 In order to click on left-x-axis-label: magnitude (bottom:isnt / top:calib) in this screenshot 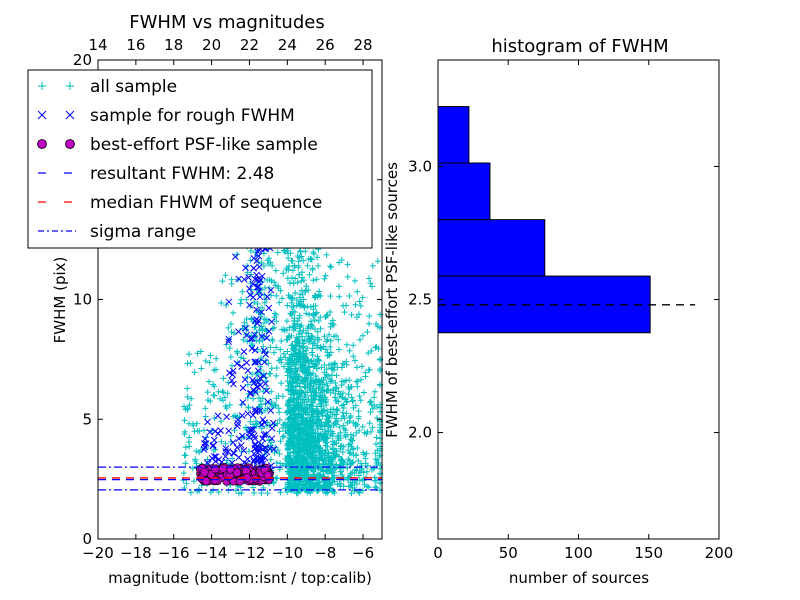, I will do `click(240, 578)`.